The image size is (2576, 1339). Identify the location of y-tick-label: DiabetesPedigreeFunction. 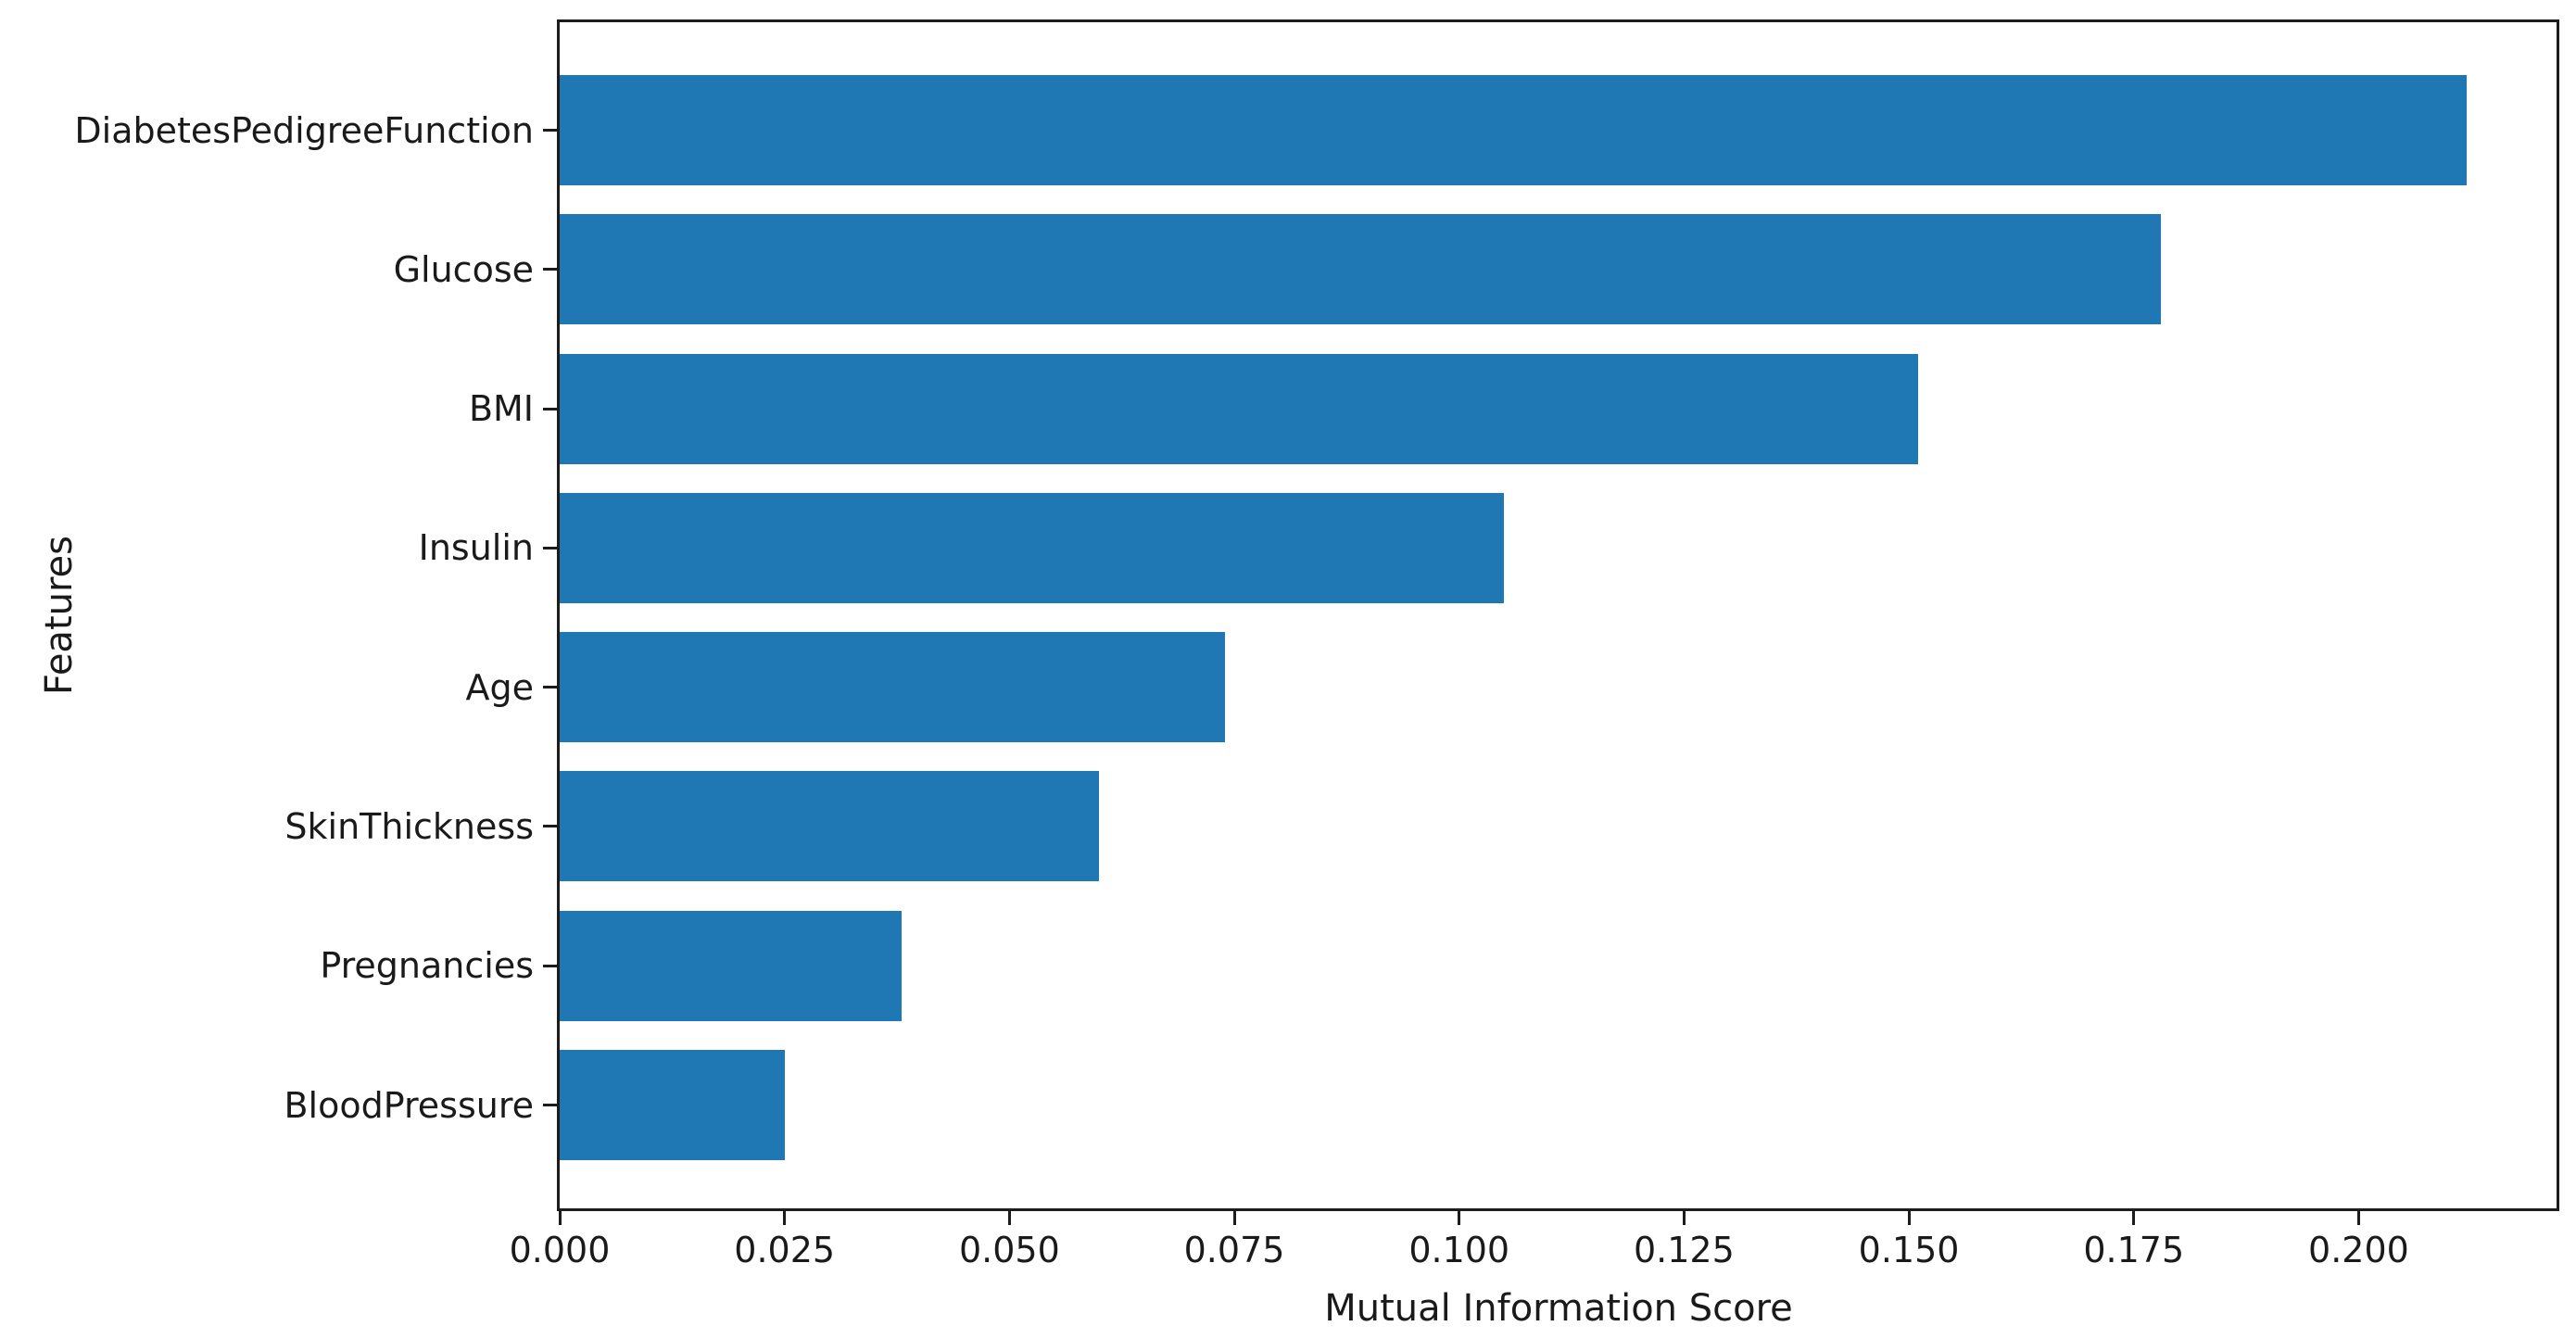
(304, 130).